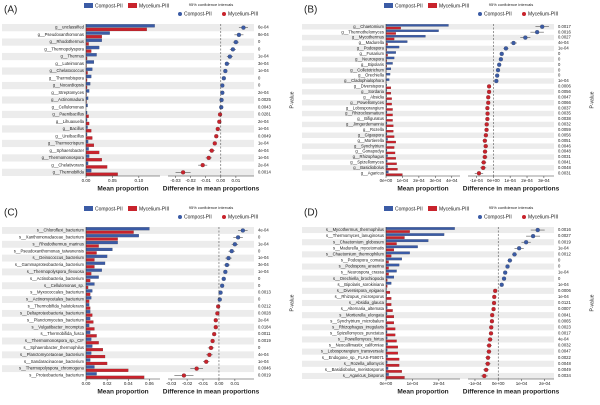 Image resolution: width=600 pixels, height=405 pixels. What do you see at coordinates (370, 118) in the screenshot?
I see `row-label: g__Bifiguratus` at bounding box center [370, 118].